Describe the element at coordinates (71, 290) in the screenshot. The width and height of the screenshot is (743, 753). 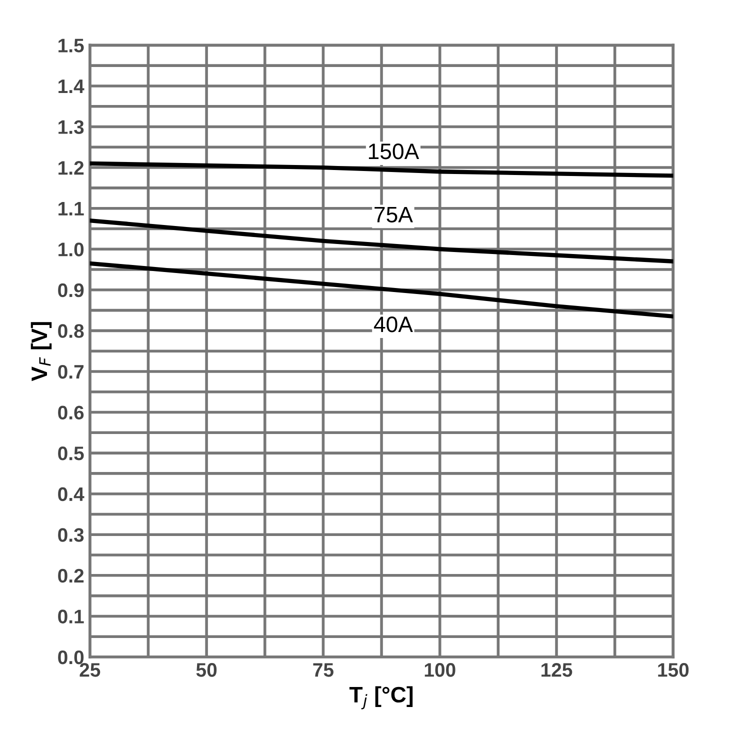
I see `y-tick-label: 0.9` at that location.